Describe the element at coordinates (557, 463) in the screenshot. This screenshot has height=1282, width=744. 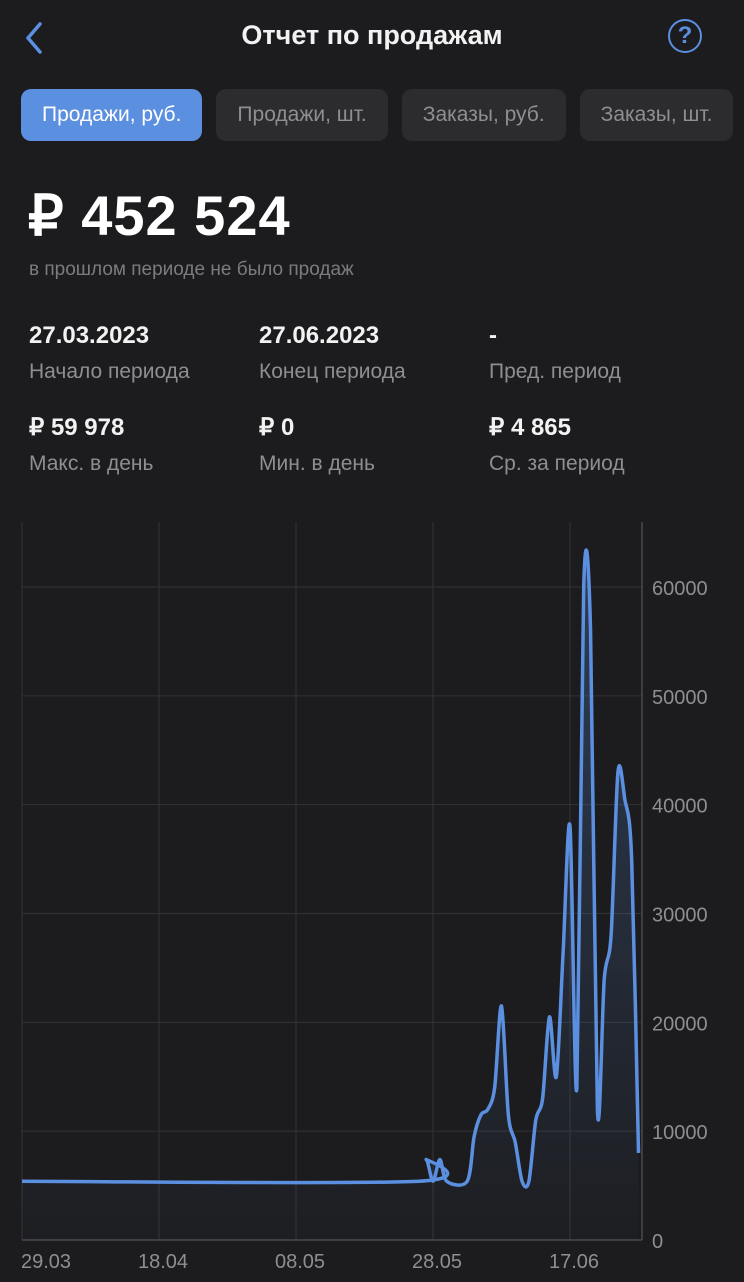
I see `stat-label: Ср. за период` at that location.